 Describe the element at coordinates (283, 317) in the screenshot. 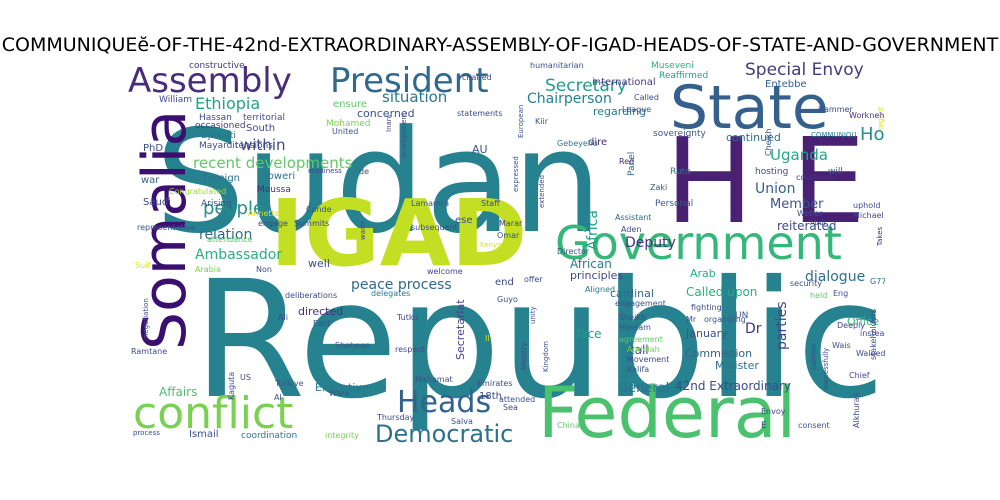

I see `word-ali: Ali` at that location.